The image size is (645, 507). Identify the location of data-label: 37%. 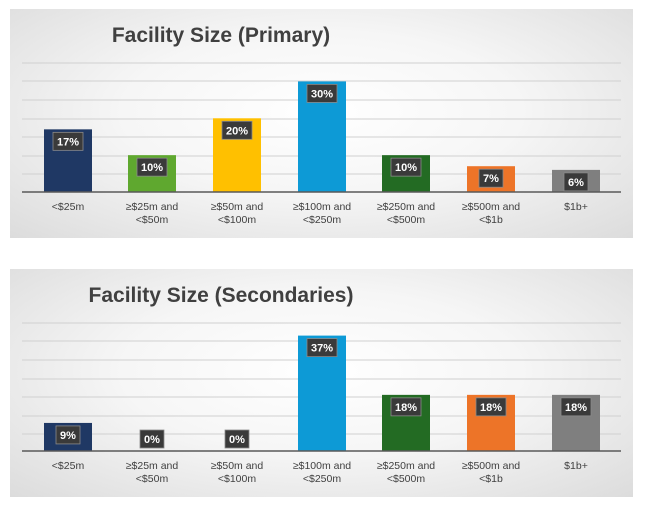
(322, 347).